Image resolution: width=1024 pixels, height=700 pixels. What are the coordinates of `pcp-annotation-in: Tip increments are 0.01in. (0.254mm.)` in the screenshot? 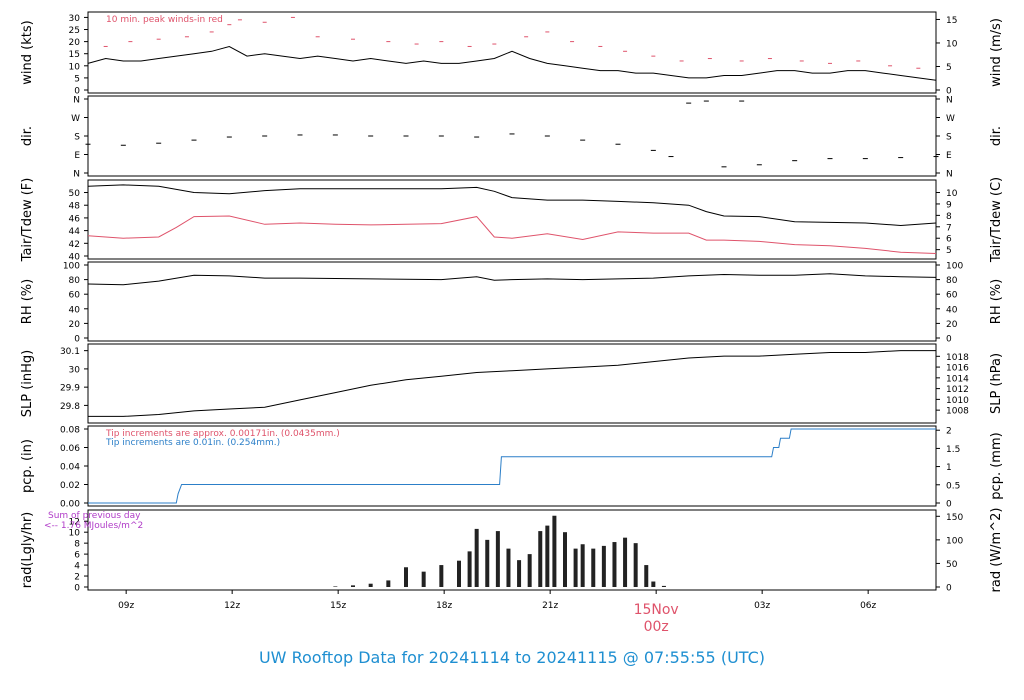 It's located at (192, 443).